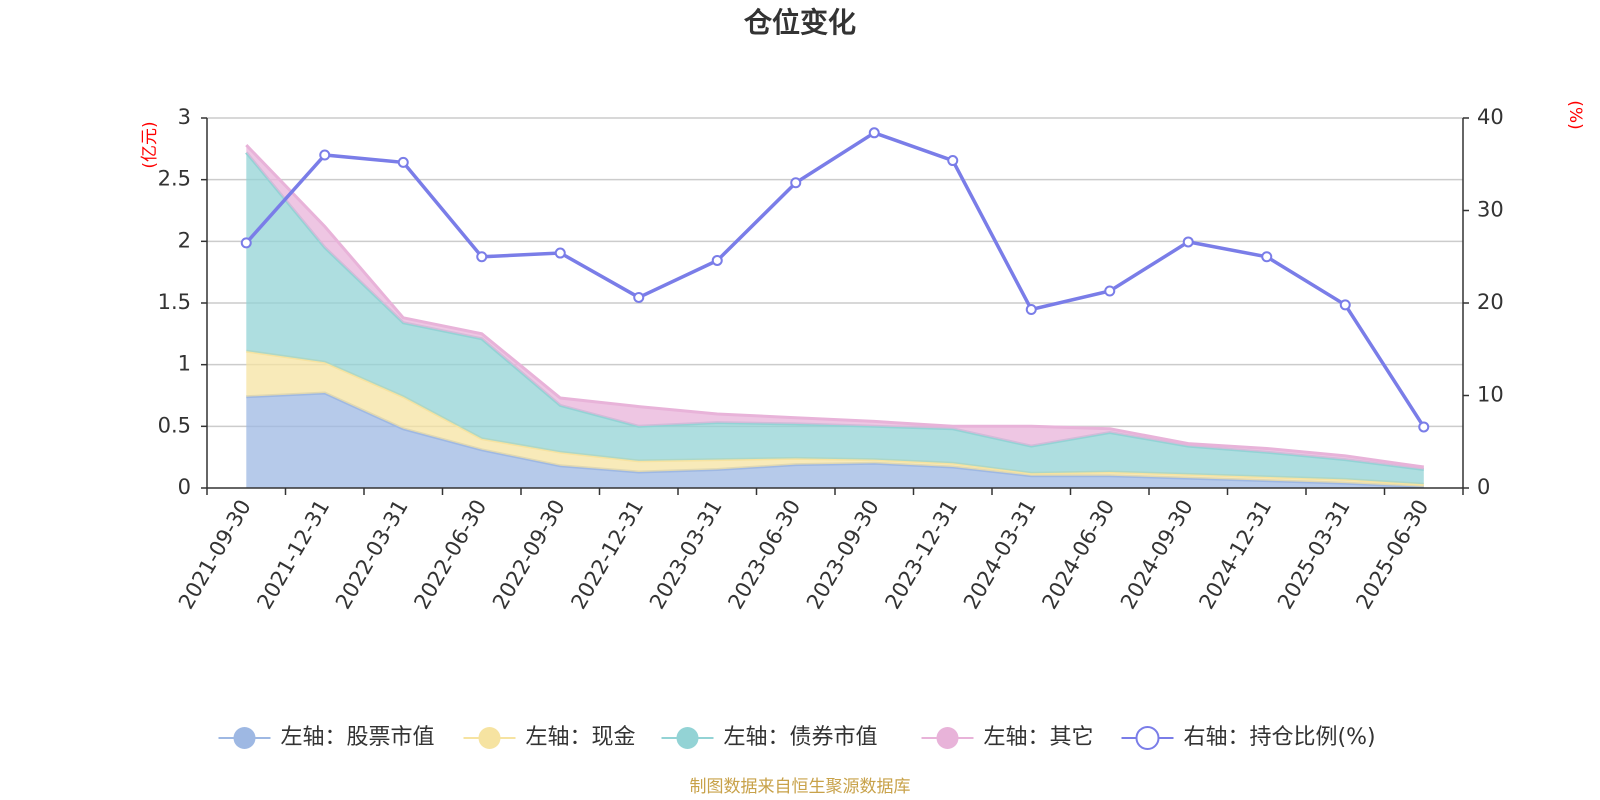 The height and width of the screenshot is (800, 1600). I want to click on left-tick-label: 2, so click(184, 240).